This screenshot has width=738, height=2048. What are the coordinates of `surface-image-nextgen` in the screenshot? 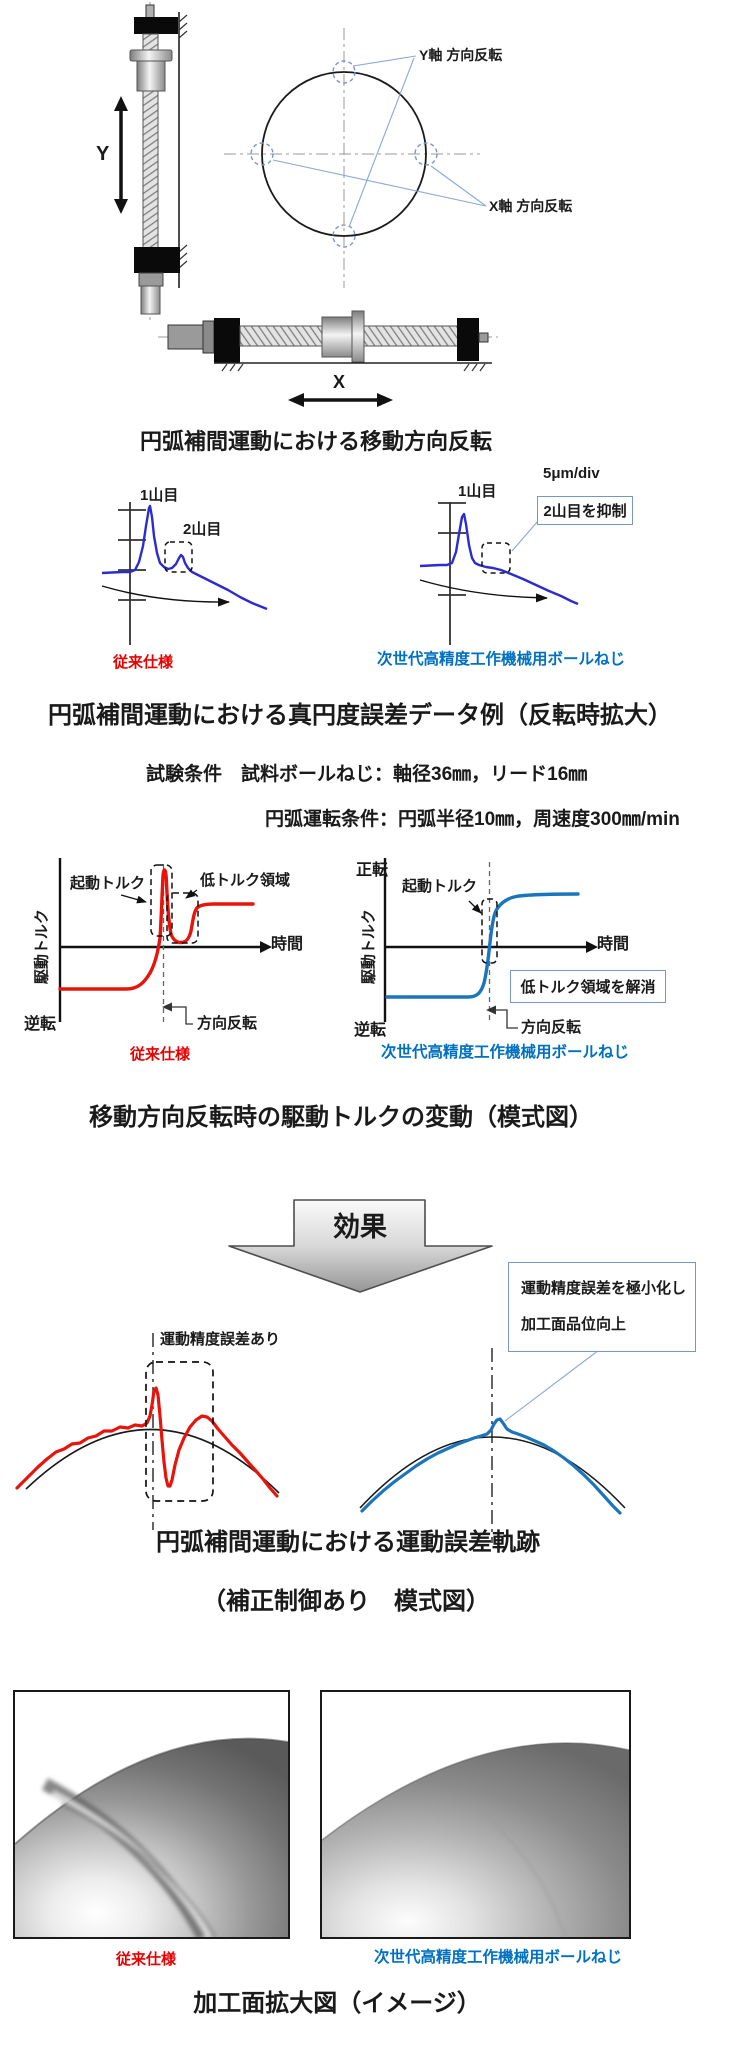 It's located at (475, 1814).